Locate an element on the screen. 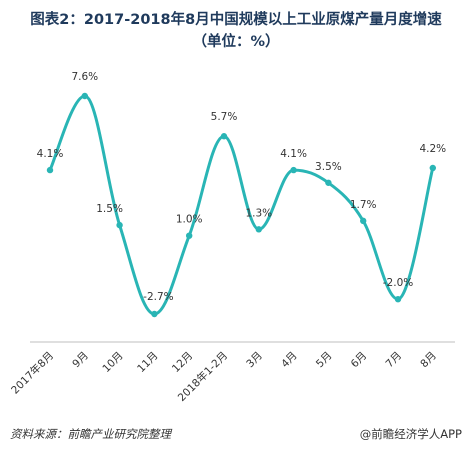 This screenshot has width=472, height=450. data-label: 1.3% is located at coordinates (258, 213).